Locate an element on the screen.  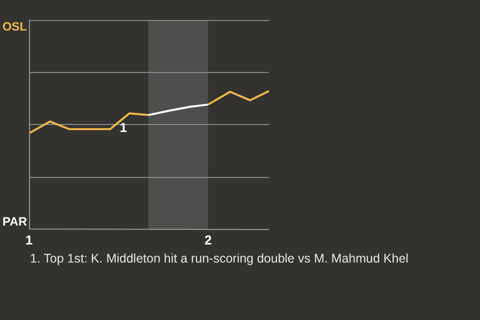
x-tick-label: 2 is located at coordinates (208, 240).